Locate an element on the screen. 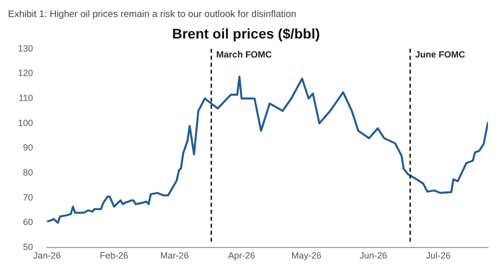  x-tick-label: Feb-26 is located at coordinates (114, 255).